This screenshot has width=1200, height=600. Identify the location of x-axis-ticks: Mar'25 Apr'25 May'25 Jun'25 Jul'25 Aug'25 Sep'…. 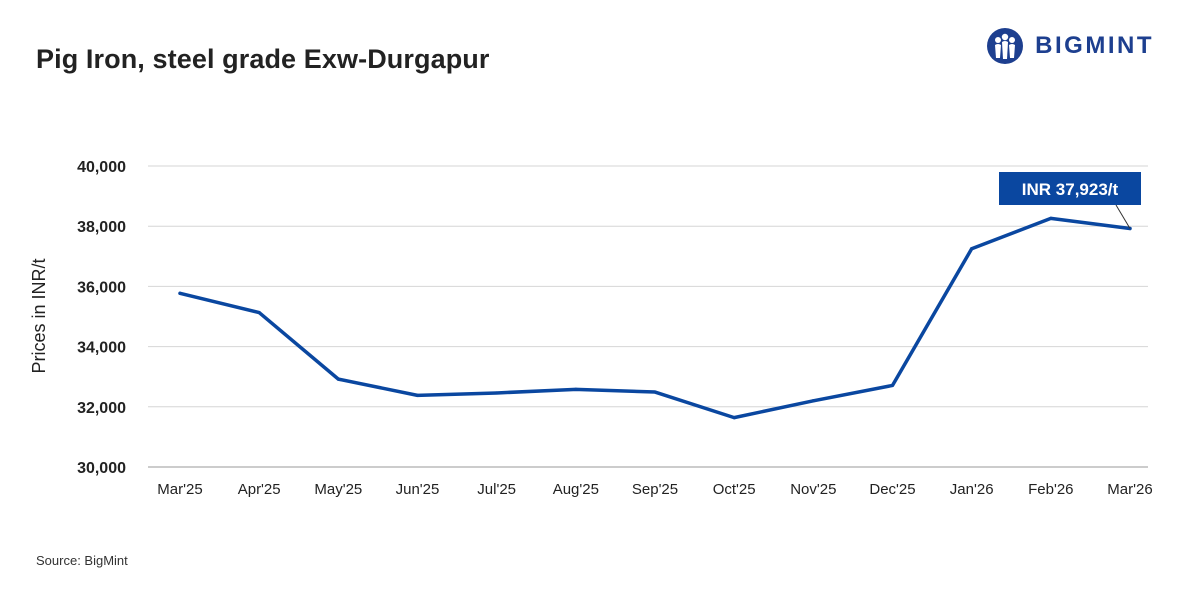
(654, 489).